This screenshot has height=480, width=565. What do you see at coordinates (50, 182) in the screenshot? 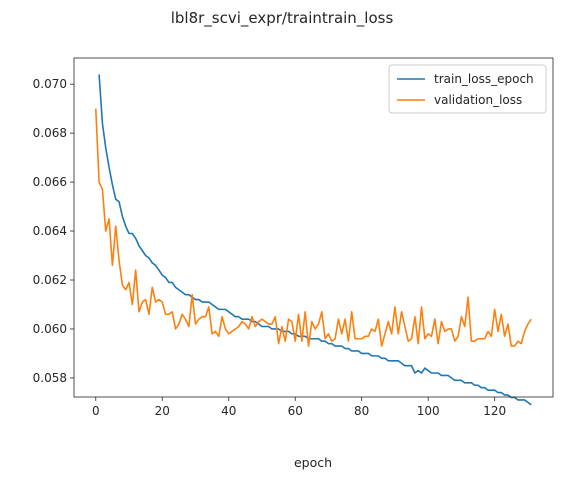
I see `y-tick-label: 0.066` at bounding box center [50, 182].